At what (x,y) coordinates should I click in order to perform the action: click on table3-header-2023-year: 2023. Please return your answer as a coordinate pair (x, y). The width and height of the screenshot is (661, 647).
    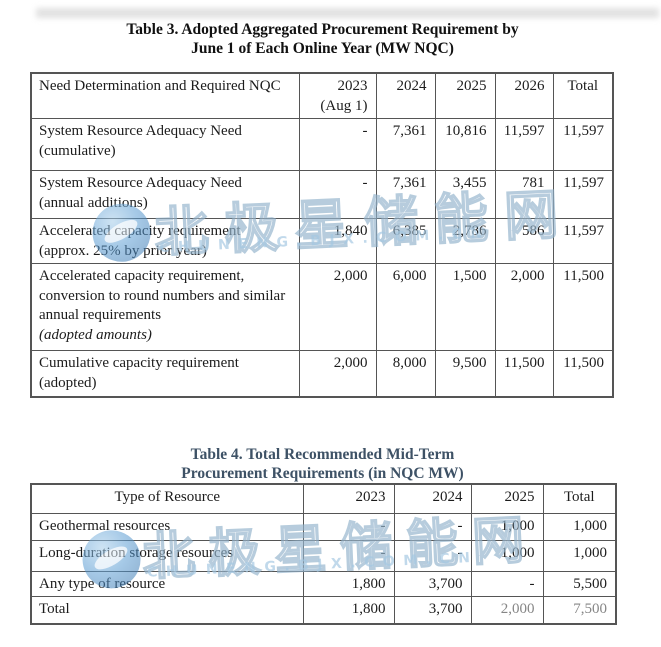
    Looking at the image, I should click on (352, 86).